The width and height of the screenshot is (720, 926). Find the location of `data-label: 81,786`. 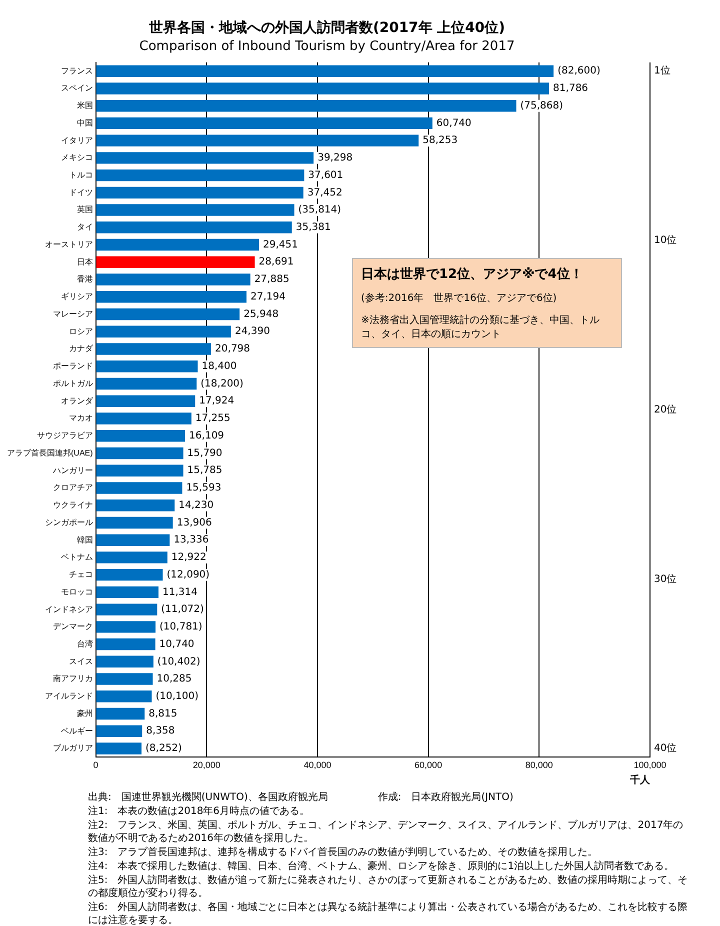

data-label: 81,786 is located at coordinates (570, 88).